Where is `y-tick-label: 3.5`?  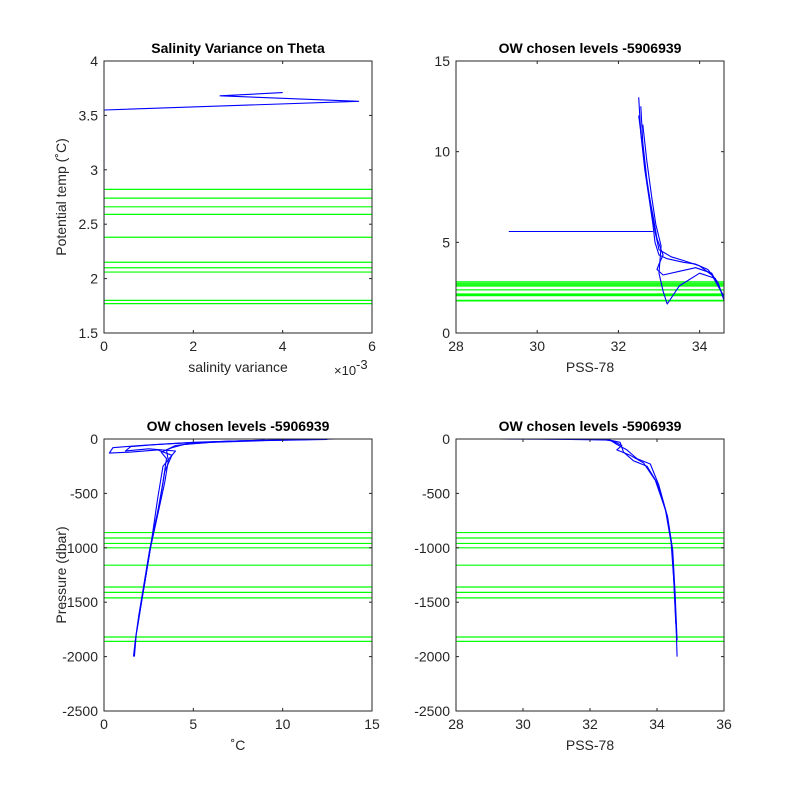
y-tick-label: 3.5 is located at coordinates (89, 115).